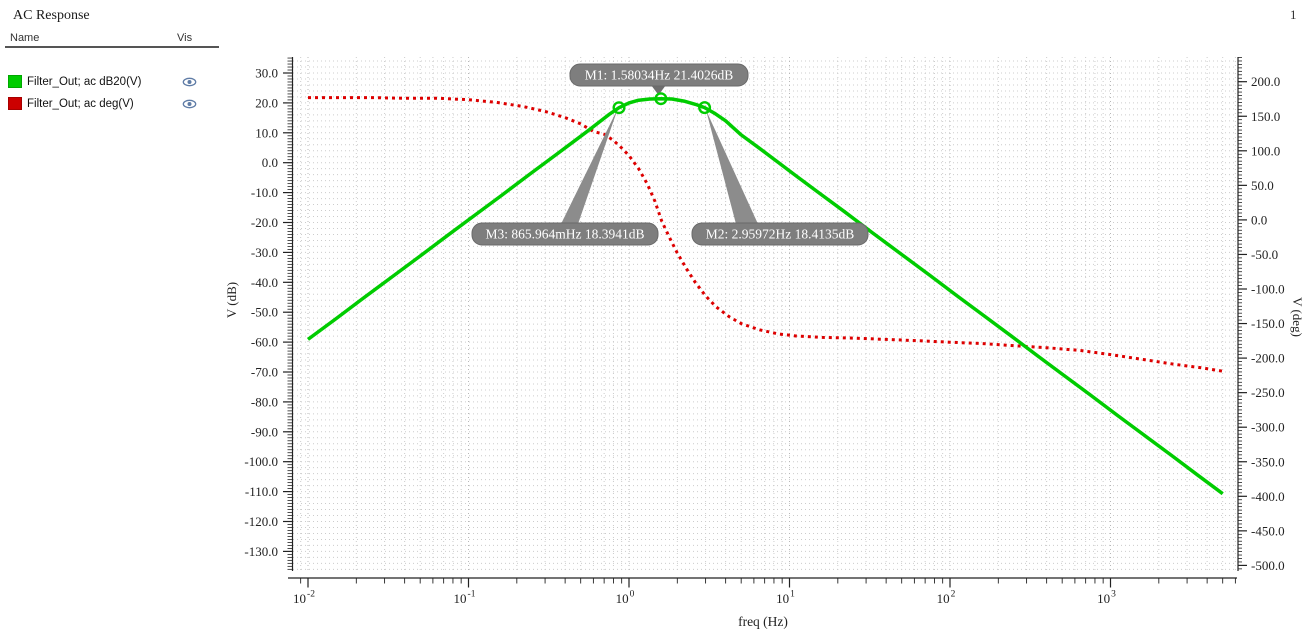 The image size is (1310, 634). Describe the element at coordinates (51, 15) in the screenshot. I see `window-title: AC Response` at that location.